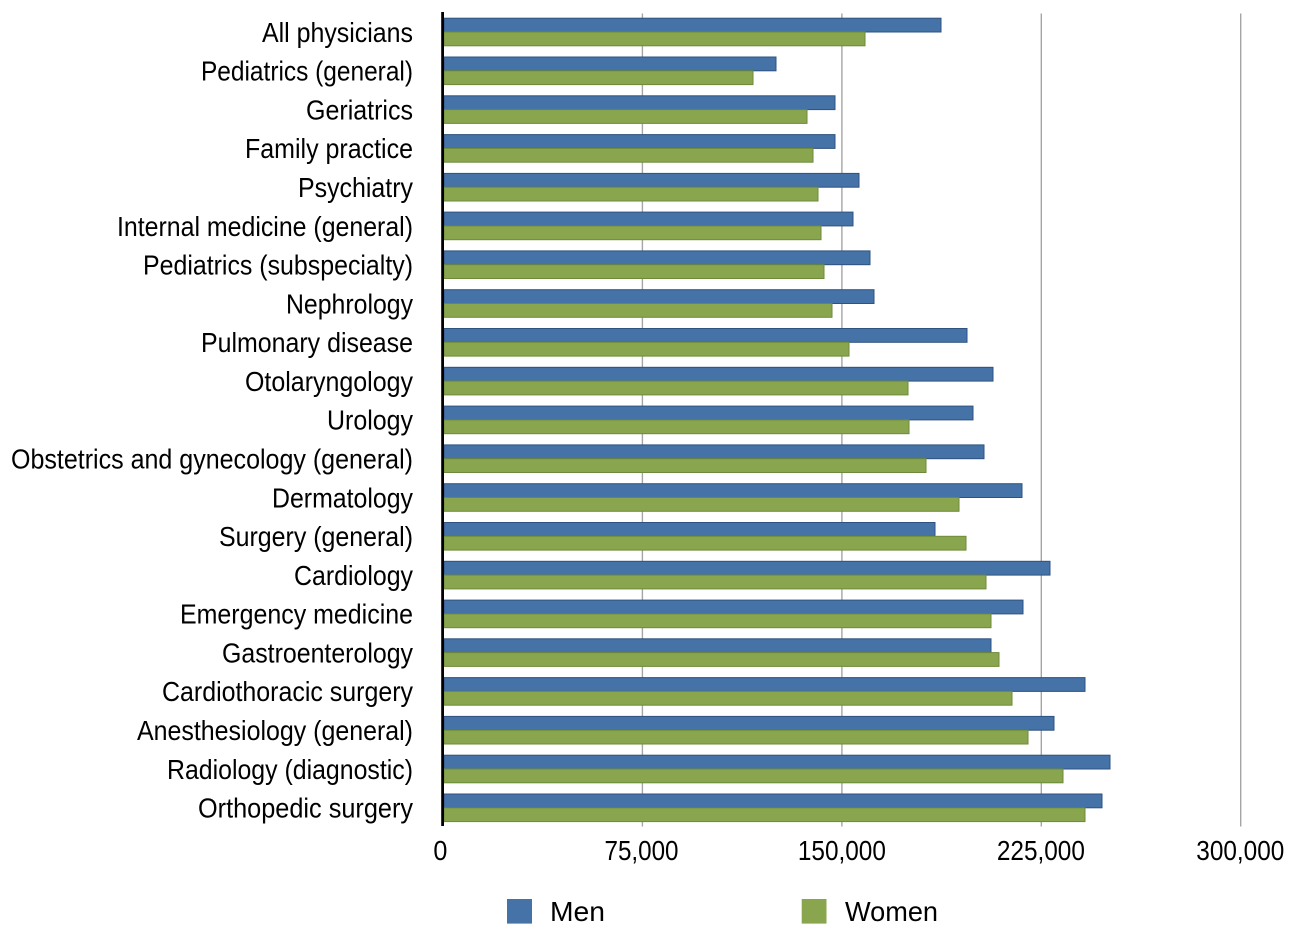 This screenshot has width=1295, height=934. What do you see at coordinates (353, 575) in the screenshot?
I see `svg-text: Cardiology` at bounding box center [353, 575].